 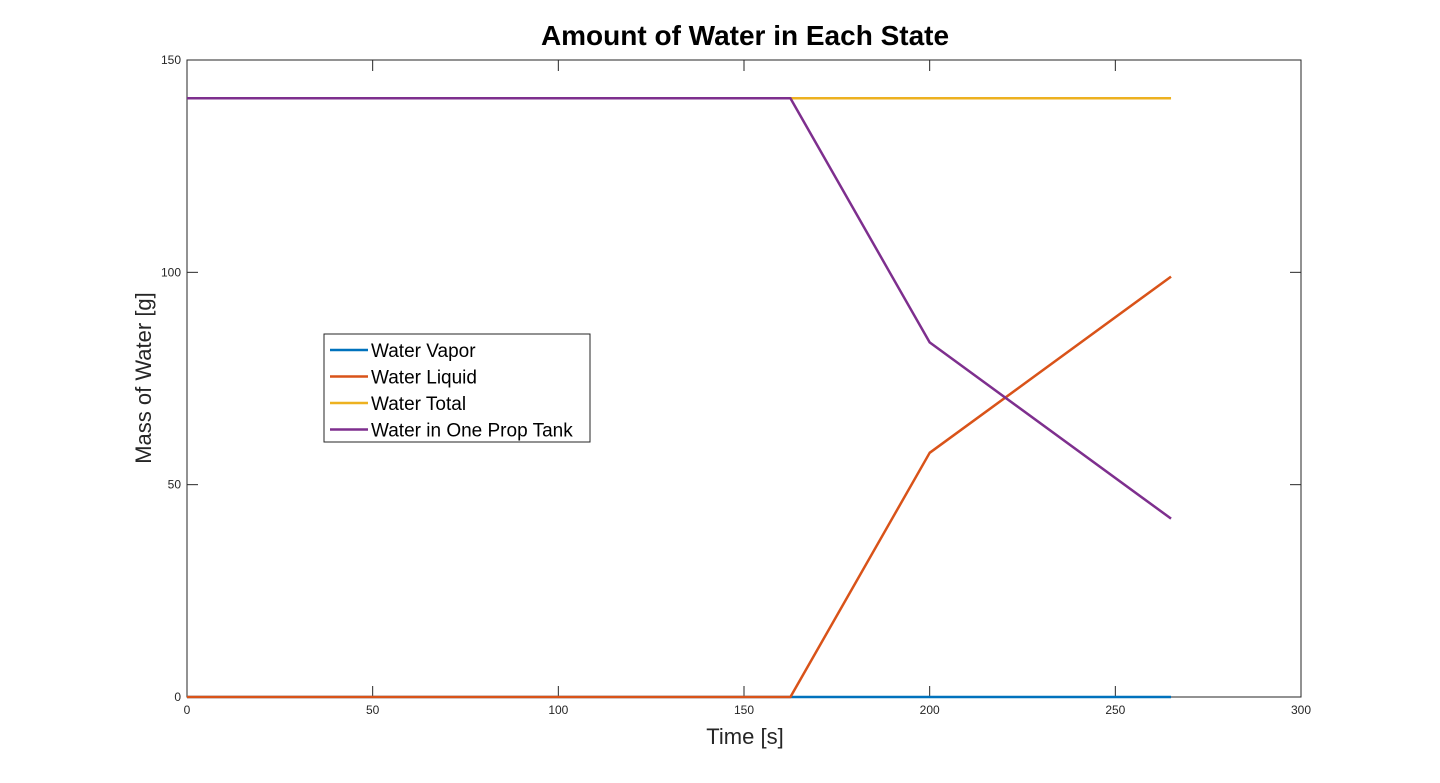 I want to click on y-axis-label: Mass of Water [g], so click(x=143, y=378).